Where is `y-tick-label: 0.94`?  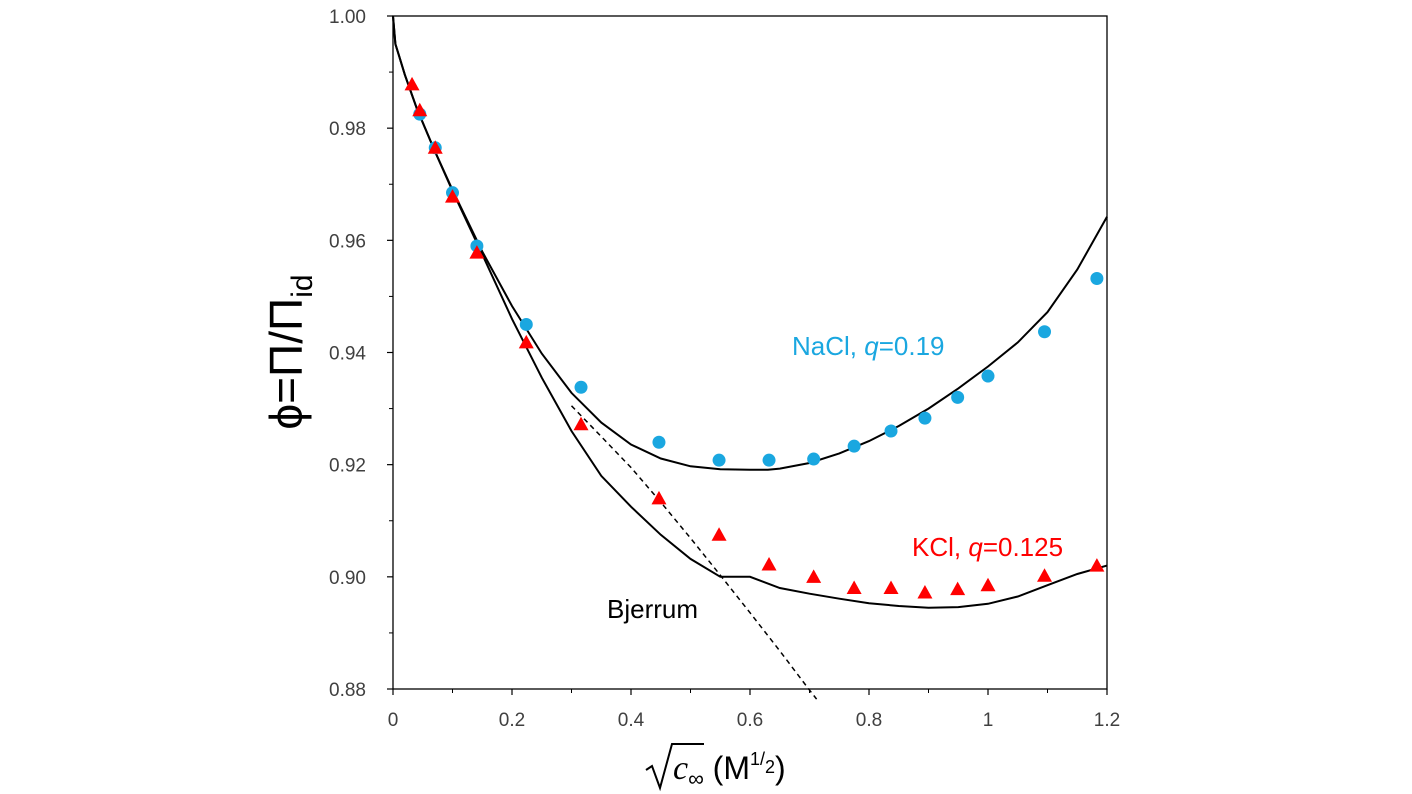 y-tick-label: 0.94 is located at coordinates (347, 354).